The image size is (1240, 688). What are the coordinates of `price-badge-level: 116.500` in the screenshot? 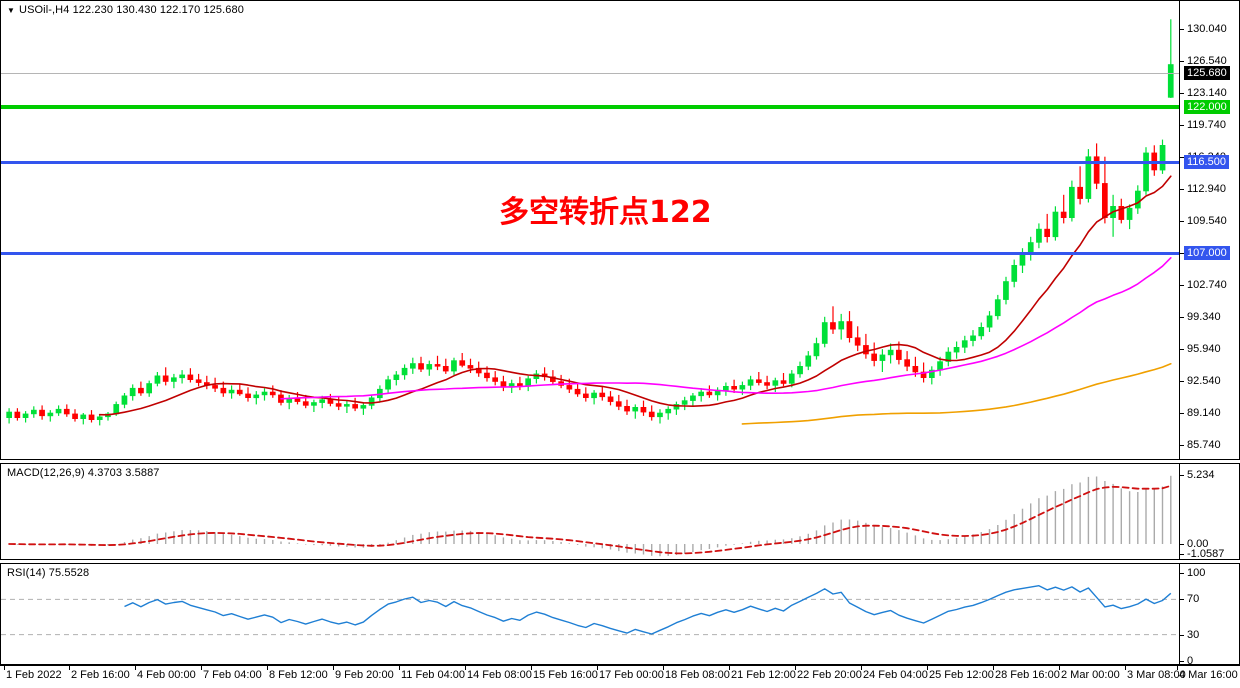 It's located at (1206, 162).